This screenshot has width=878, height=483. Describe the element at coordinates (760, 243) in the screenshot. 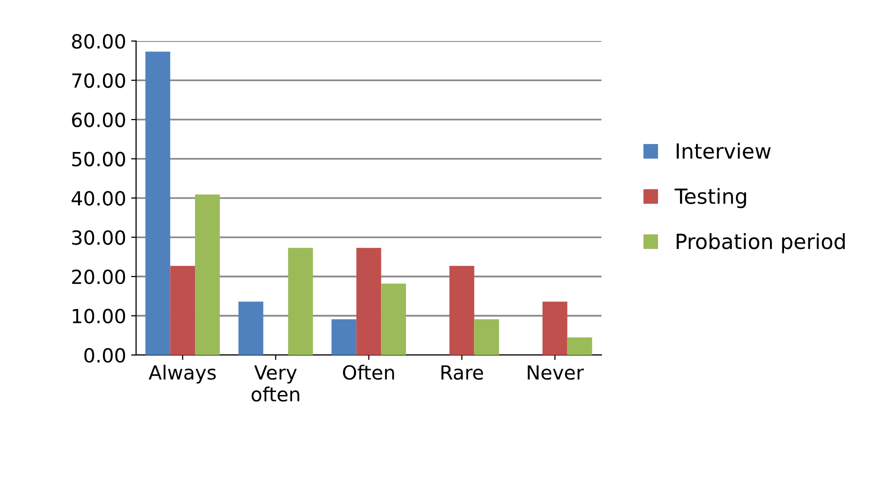

I see `legend-label: Probation period` at that location.